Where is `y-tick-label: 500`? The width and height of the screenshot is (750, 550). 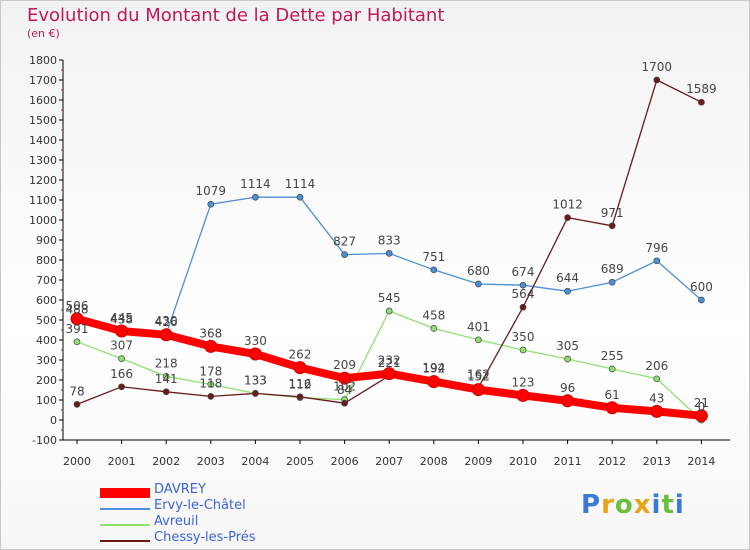
y-tick-label: 500 is located at coordinates (46, 320).